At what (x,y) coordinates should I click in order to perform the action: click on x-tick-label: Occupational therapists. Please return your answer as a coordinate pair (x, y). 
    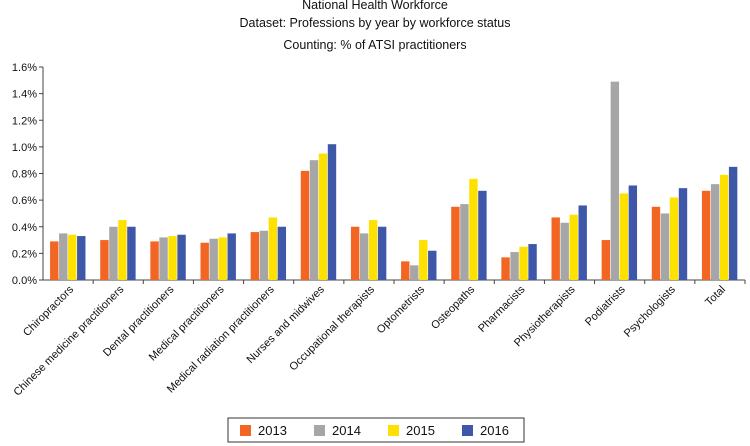
    Looking at the image, I should click on (332, 328).